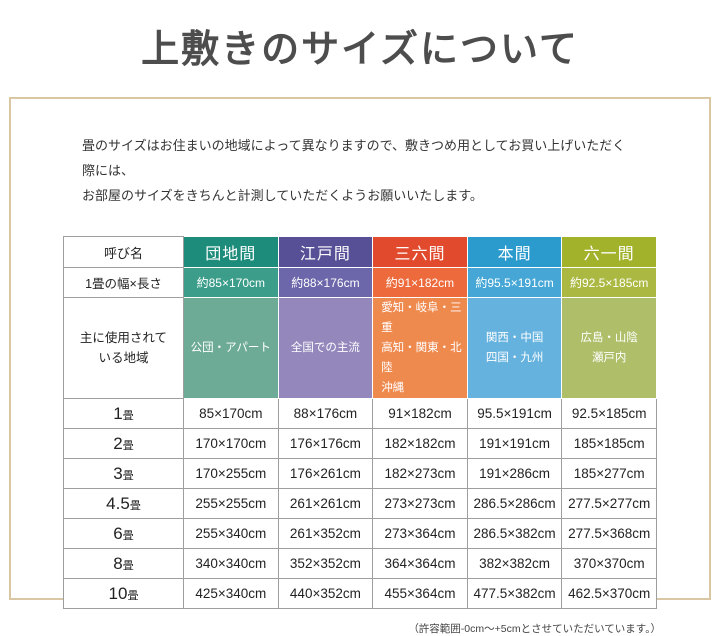  Describe the element at coordinates (514, 282) in the screenshot. I see `size-cell: 約95.5×191cm` at that location.